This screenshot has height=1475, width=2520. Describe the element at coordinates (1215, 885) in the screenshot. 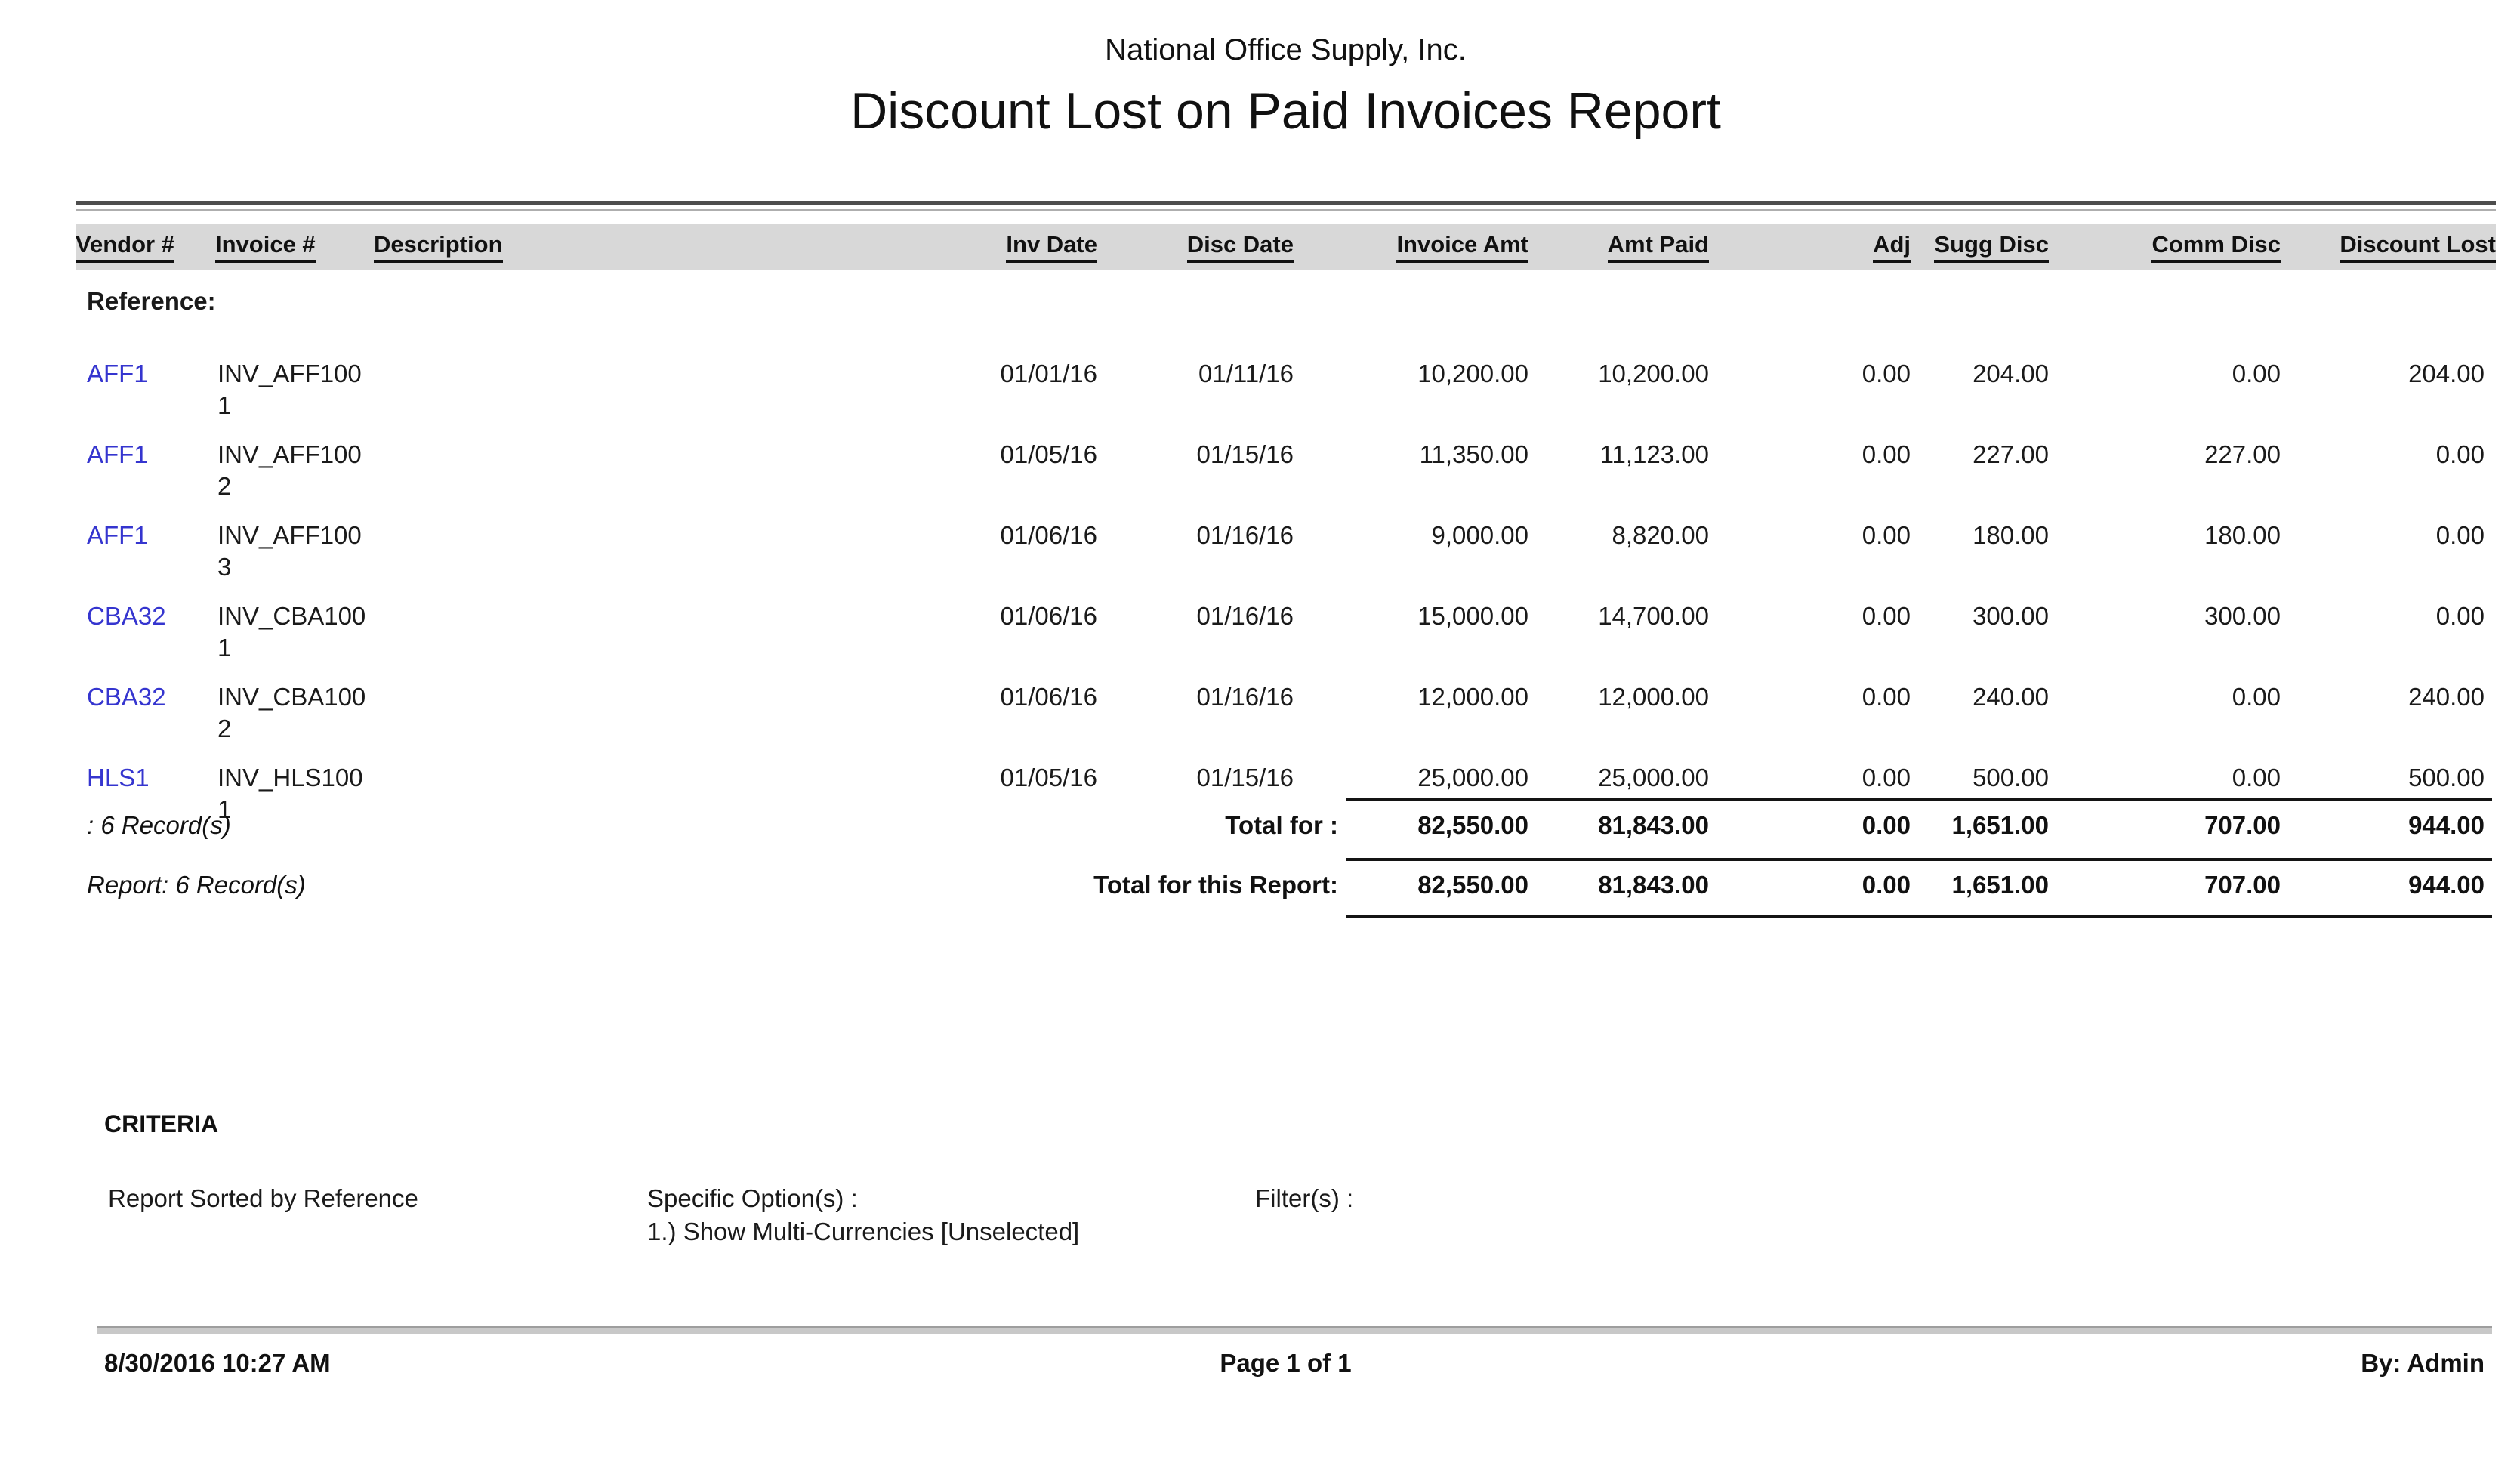

I see `report-total-label: Total for this Report:` at that location.